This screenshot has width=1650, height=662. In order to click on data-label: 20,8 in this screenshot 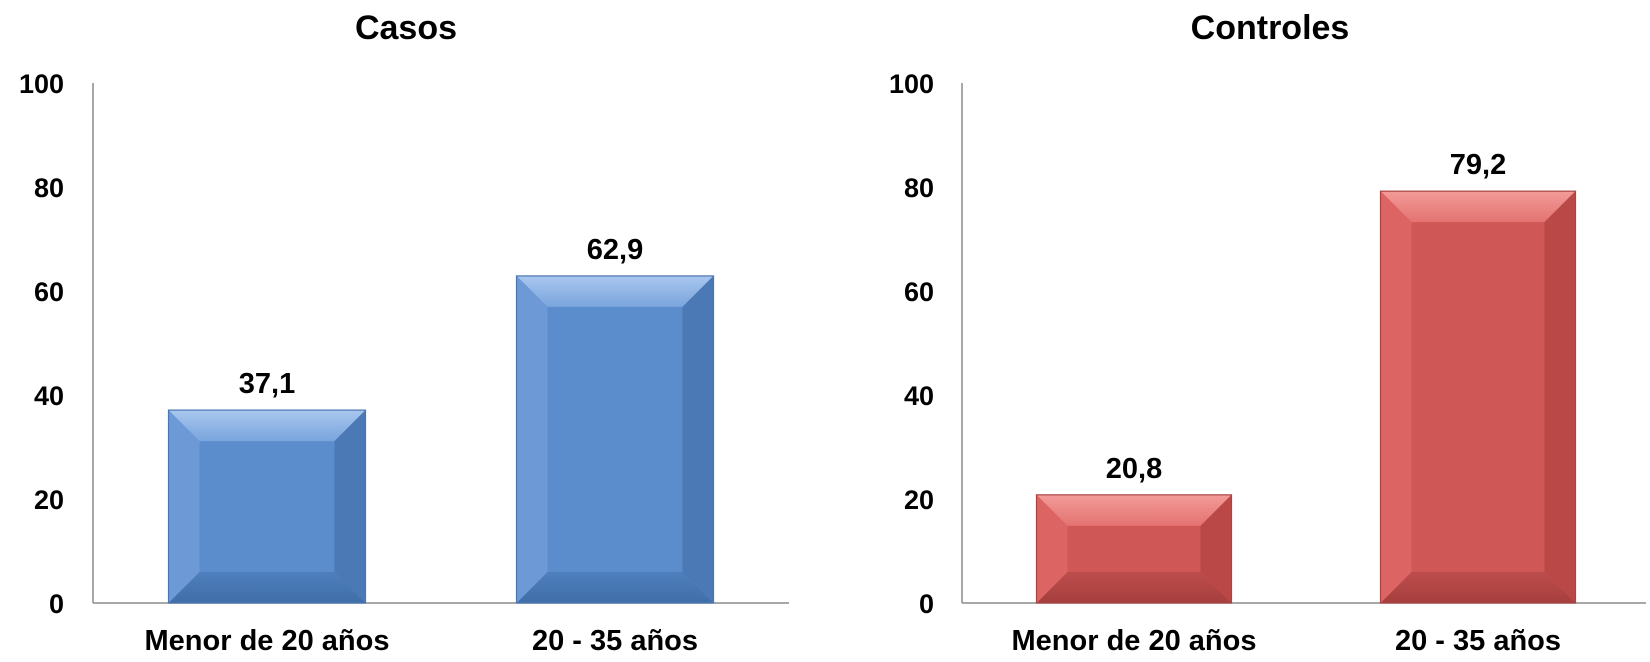, I will do `click(1134, 469)`.